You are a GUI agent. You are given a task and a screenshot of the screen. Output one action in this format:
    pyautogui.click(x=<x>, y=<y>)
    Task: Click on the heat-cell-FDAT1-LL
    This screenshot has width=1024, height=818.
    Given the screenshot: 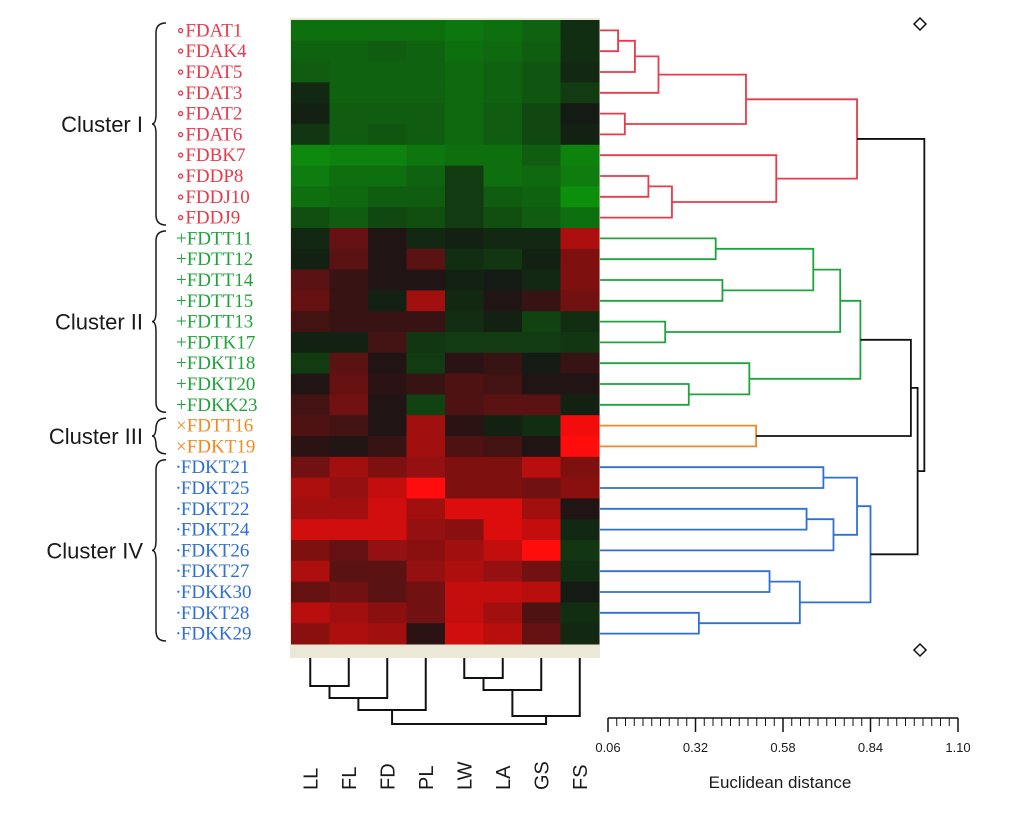 What is the action you would take?
    pyautogui.click(x=310, y=31)
    